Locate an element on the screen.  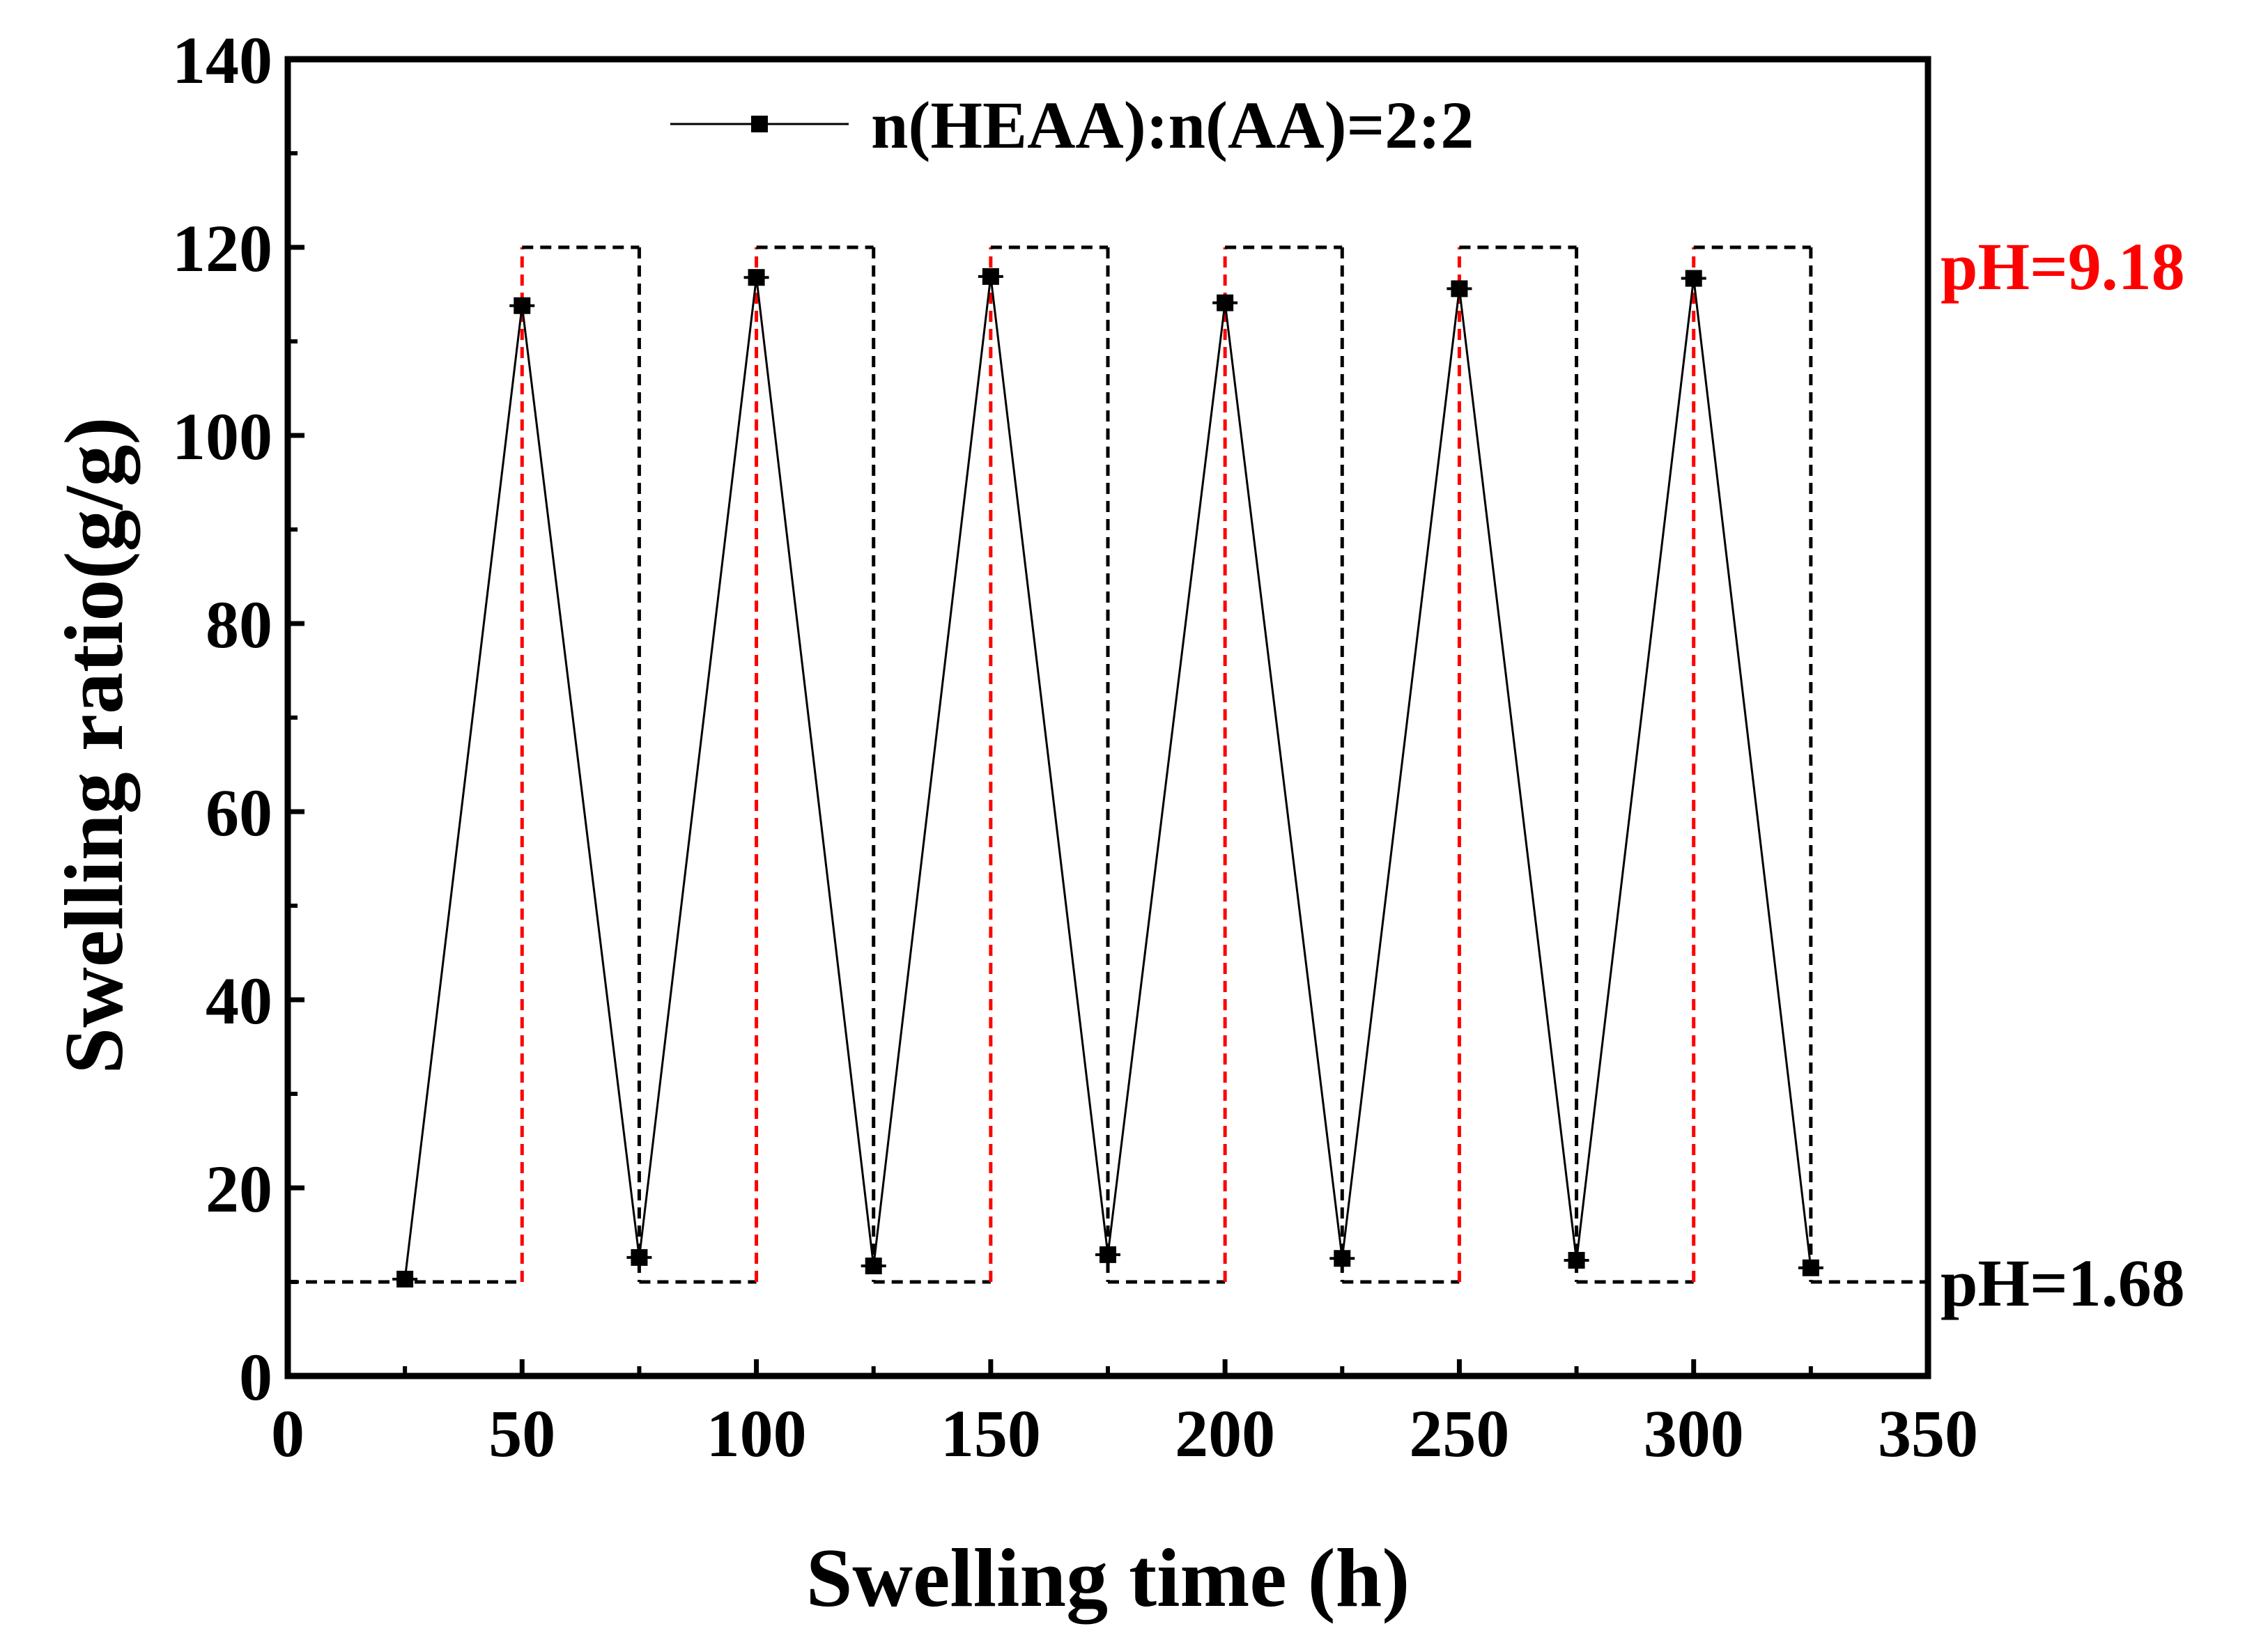
y-tick-label: 20 is located at coordinates (239, 1189).